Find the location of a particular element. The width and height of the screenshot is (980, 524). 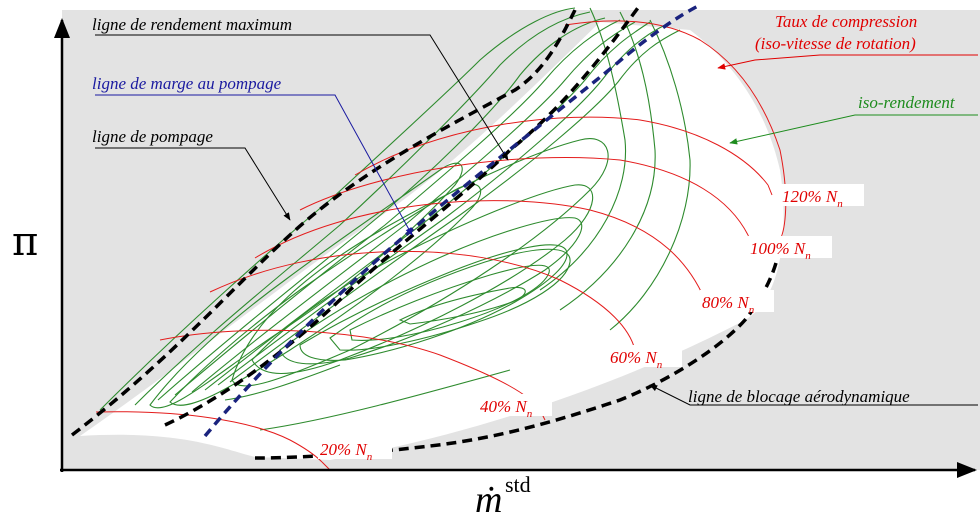

label-iso-efficiency: iso-rendement is located at coordinates (907, 102).